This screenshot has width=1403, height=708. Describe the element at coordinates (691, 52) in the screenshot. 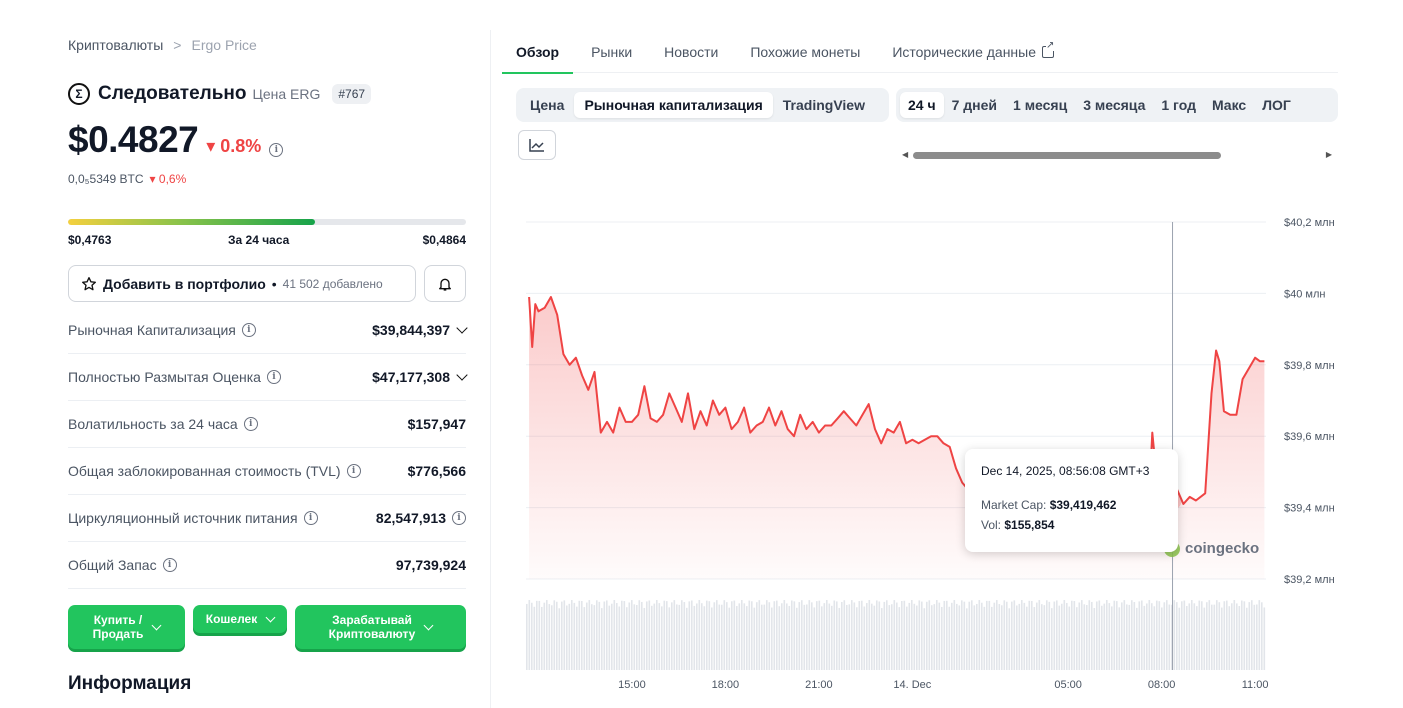

I see `tab-2: Новости` at that location.